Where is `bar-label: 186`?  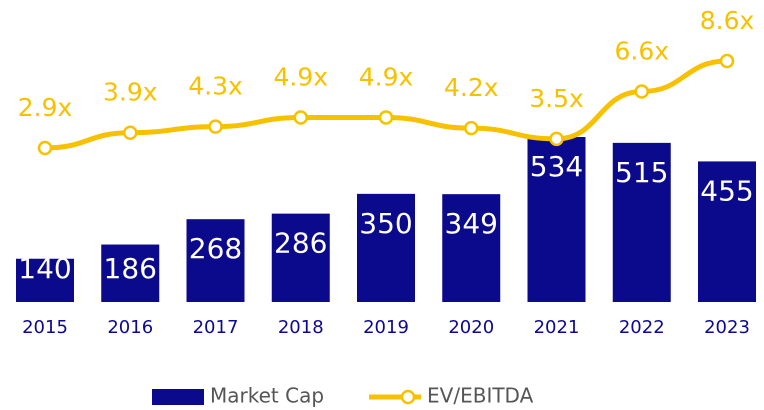
bar-label: 186 is located at coordinates (130, 268).